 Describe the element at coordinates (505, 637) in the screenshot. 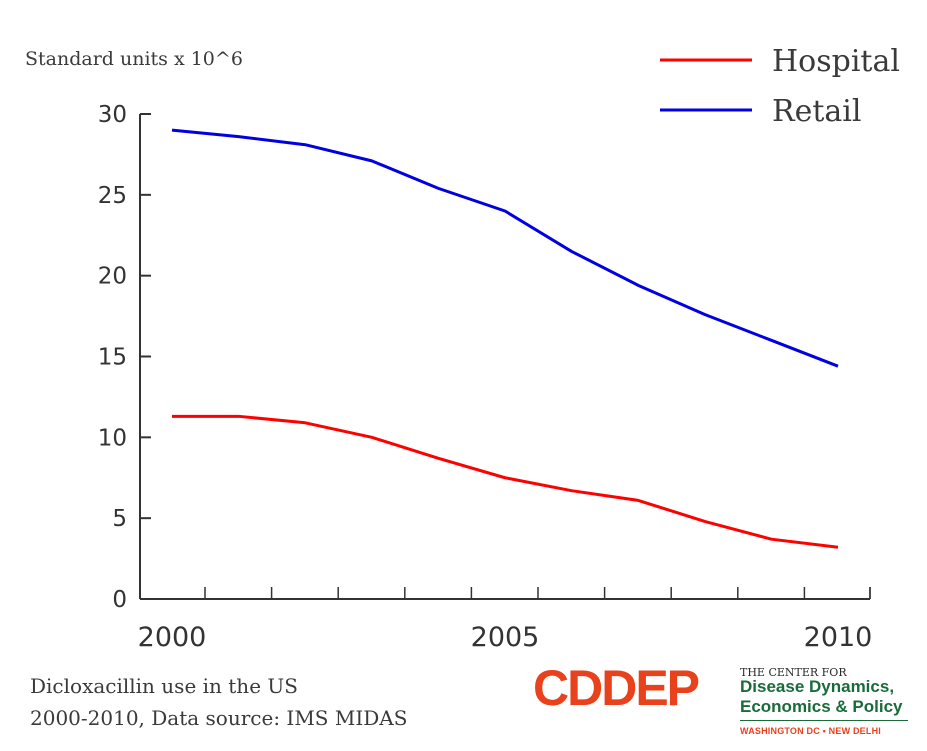

I see `x-tick-label: 2005` at that location.